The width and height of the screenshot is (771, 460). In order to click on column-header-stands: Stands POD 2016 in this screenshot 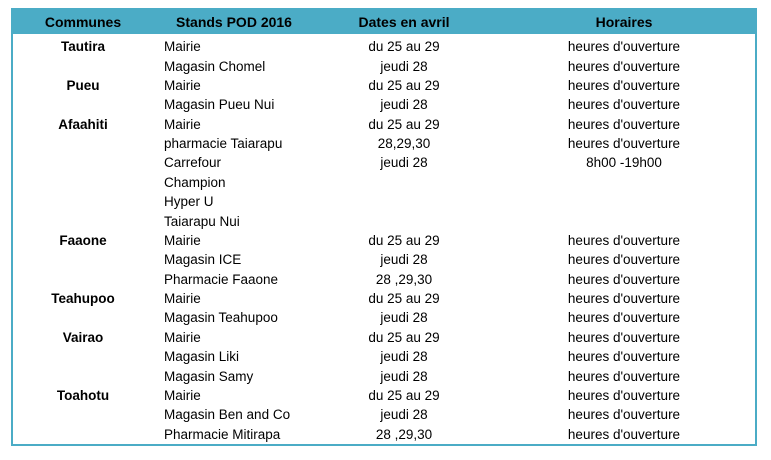, I will do `click(234, 23)`.